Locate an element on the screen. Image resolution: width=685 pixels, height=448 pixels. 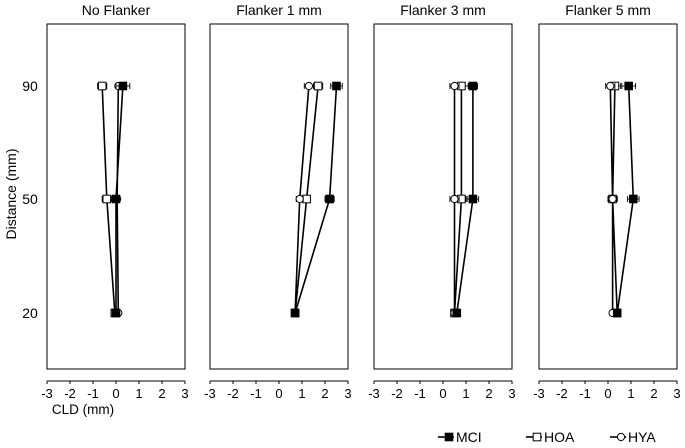
x-axis-label: CLD (mm) is located at coordinates (83, 409).